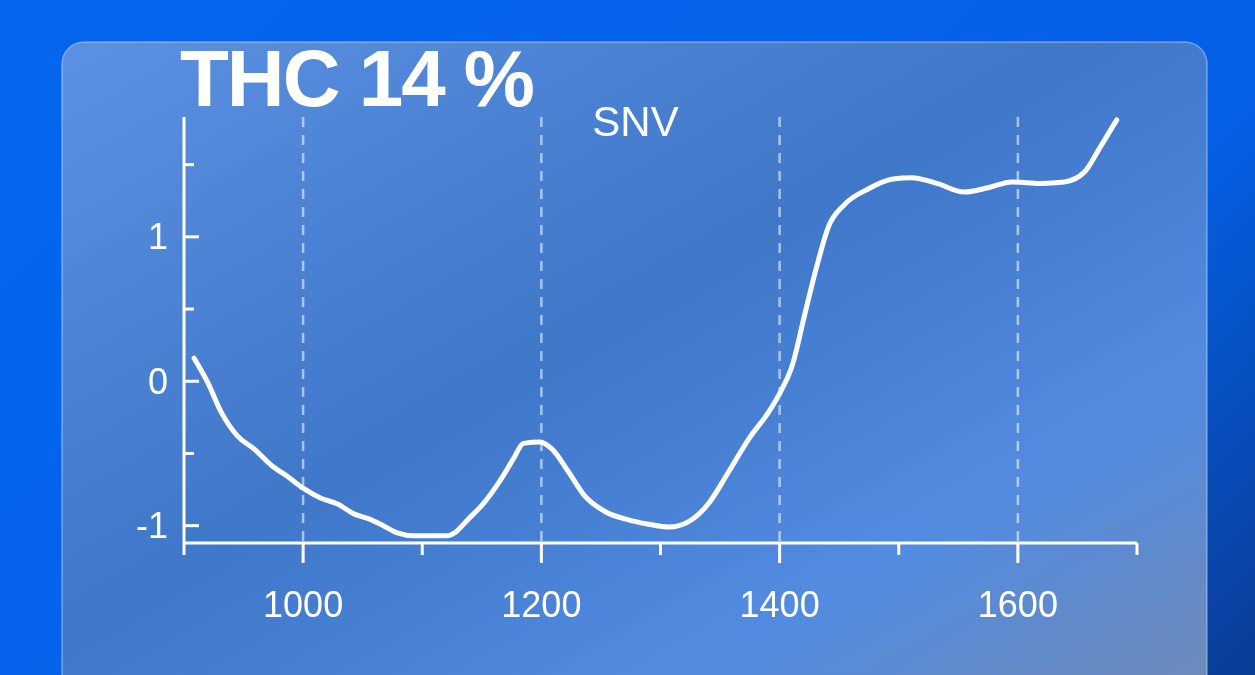 Image resolution: width=1255 pixels, height=675 pixels. I want to click on y-tick-label: 1, so click(157, 237).